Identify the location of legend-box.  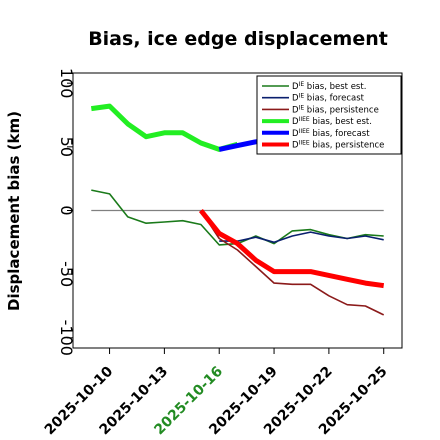
(329, 115).